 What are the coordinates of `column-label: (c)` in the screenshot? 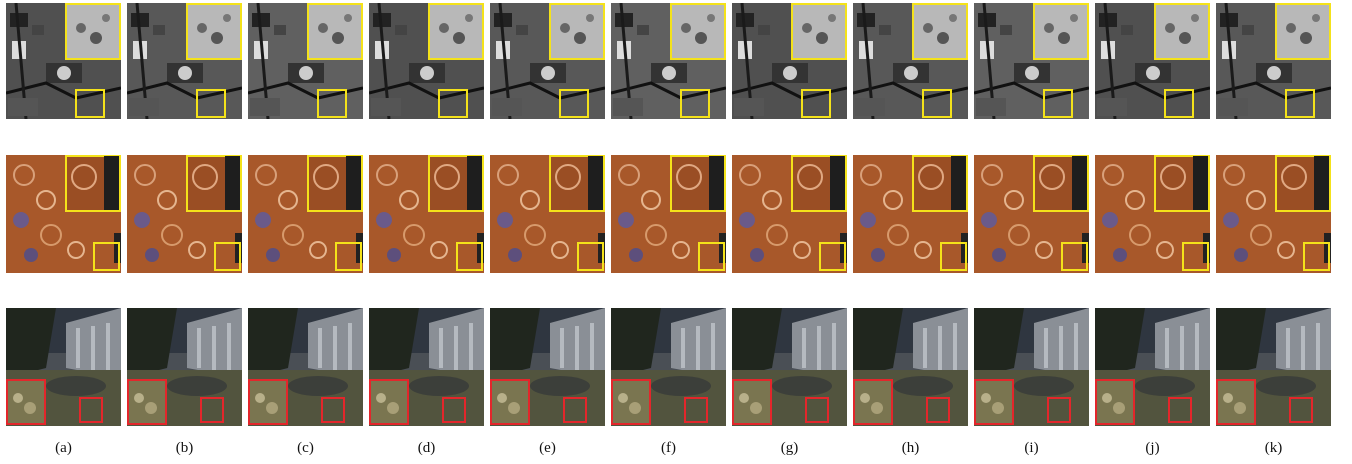 It's located at (305, 448).